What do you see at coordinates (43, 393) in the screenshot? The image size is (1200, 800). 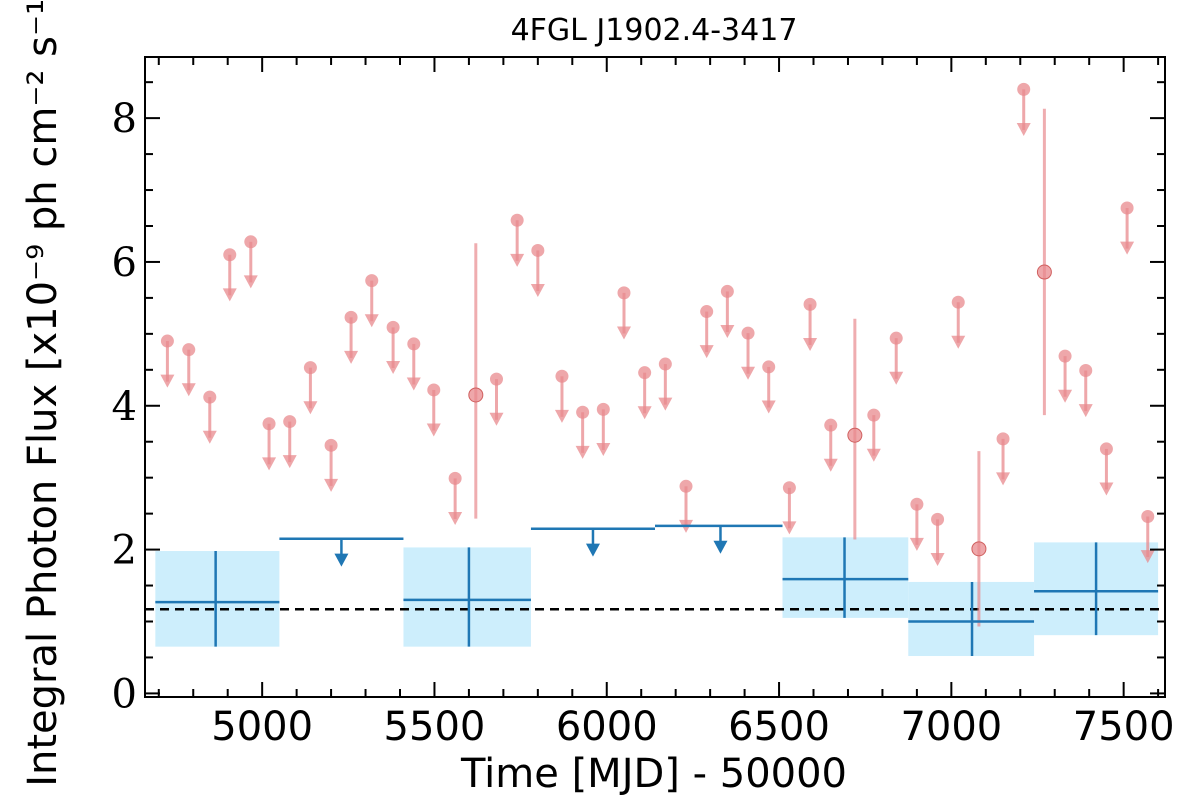 I see `y-axis-label: Integral Photon Flux [x10⁻⁹ ph cm⁻² s⁻¹]` at bounding box center [43, 393].